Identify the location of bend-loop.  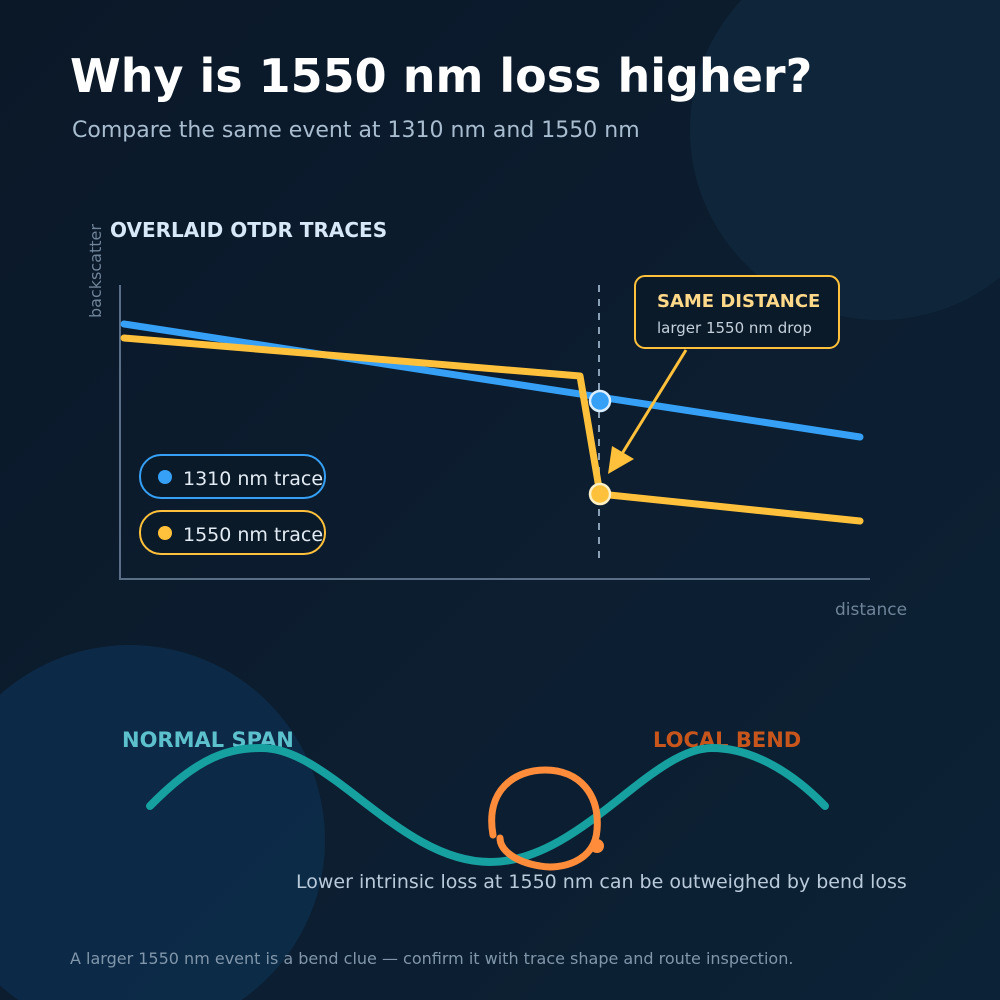
(544, 818).